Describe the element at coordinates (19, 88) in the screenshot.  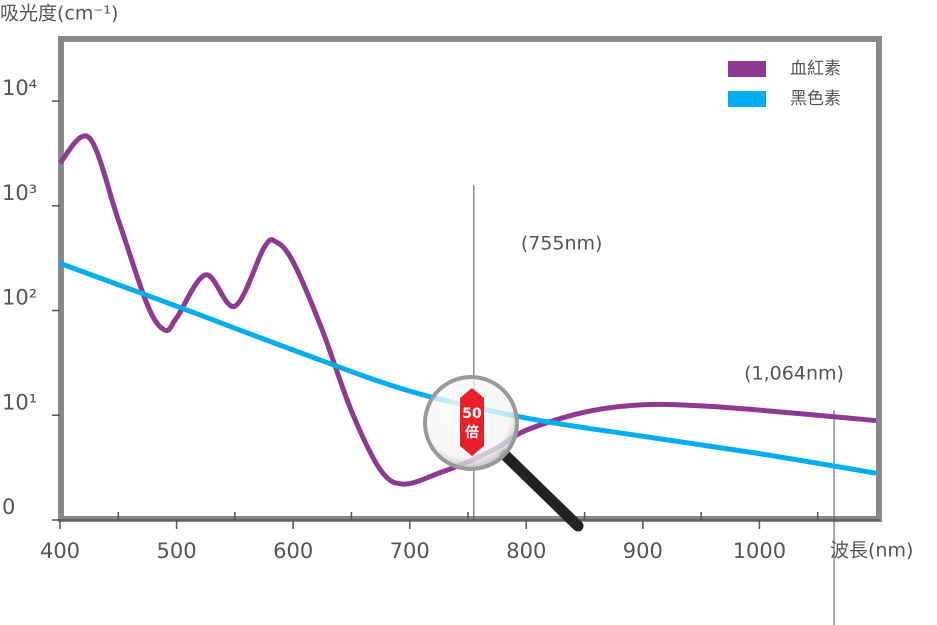
I see `y-tick-label: 10⁴` at that location.